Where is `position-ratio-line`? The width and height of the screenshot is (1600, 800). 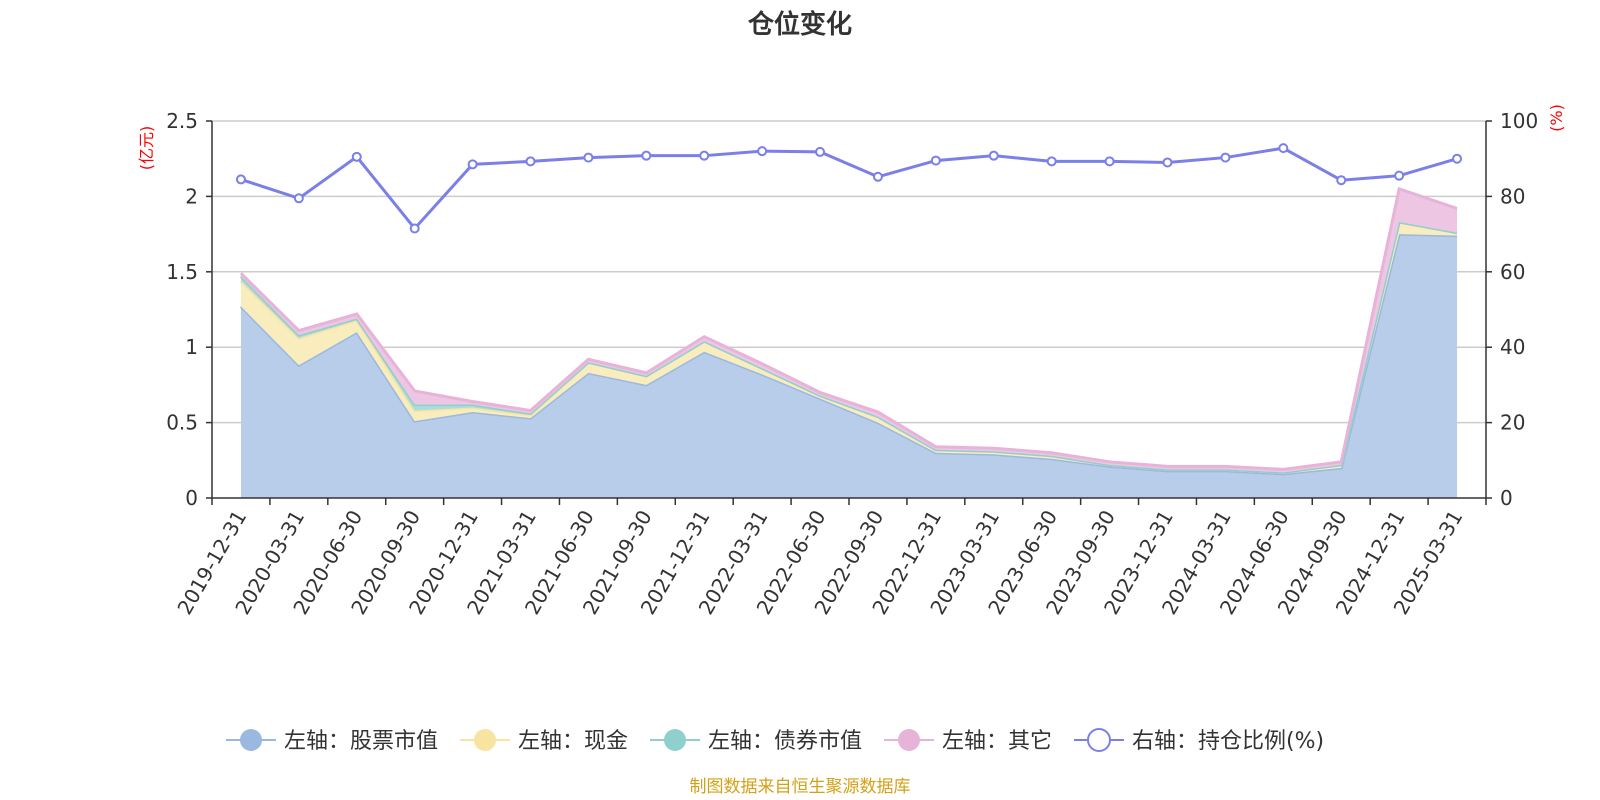
position-ratio-line is located at coordinates (849, 188).